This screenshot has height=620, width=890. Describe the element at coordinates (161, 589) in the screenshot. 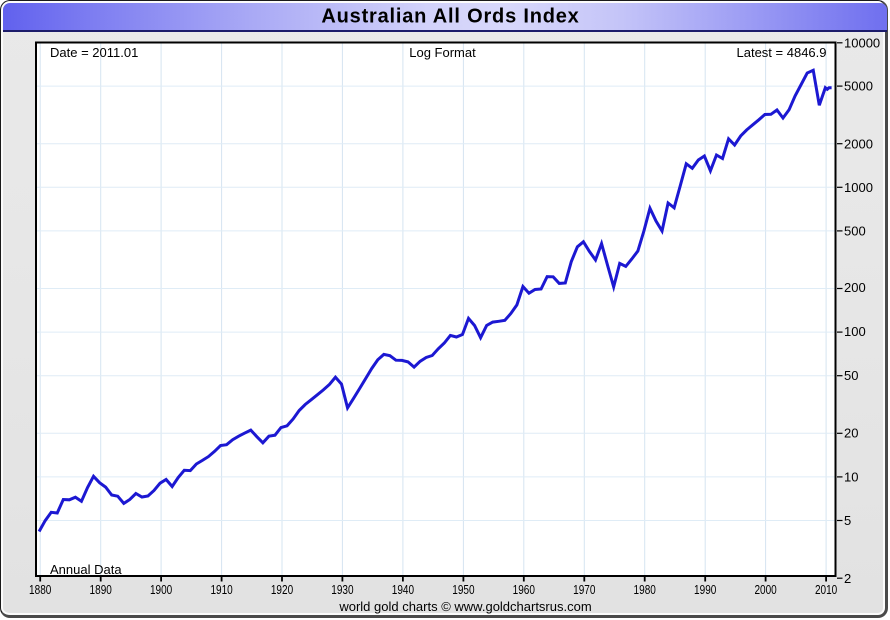

I see `svg-text: 1900` at that location.